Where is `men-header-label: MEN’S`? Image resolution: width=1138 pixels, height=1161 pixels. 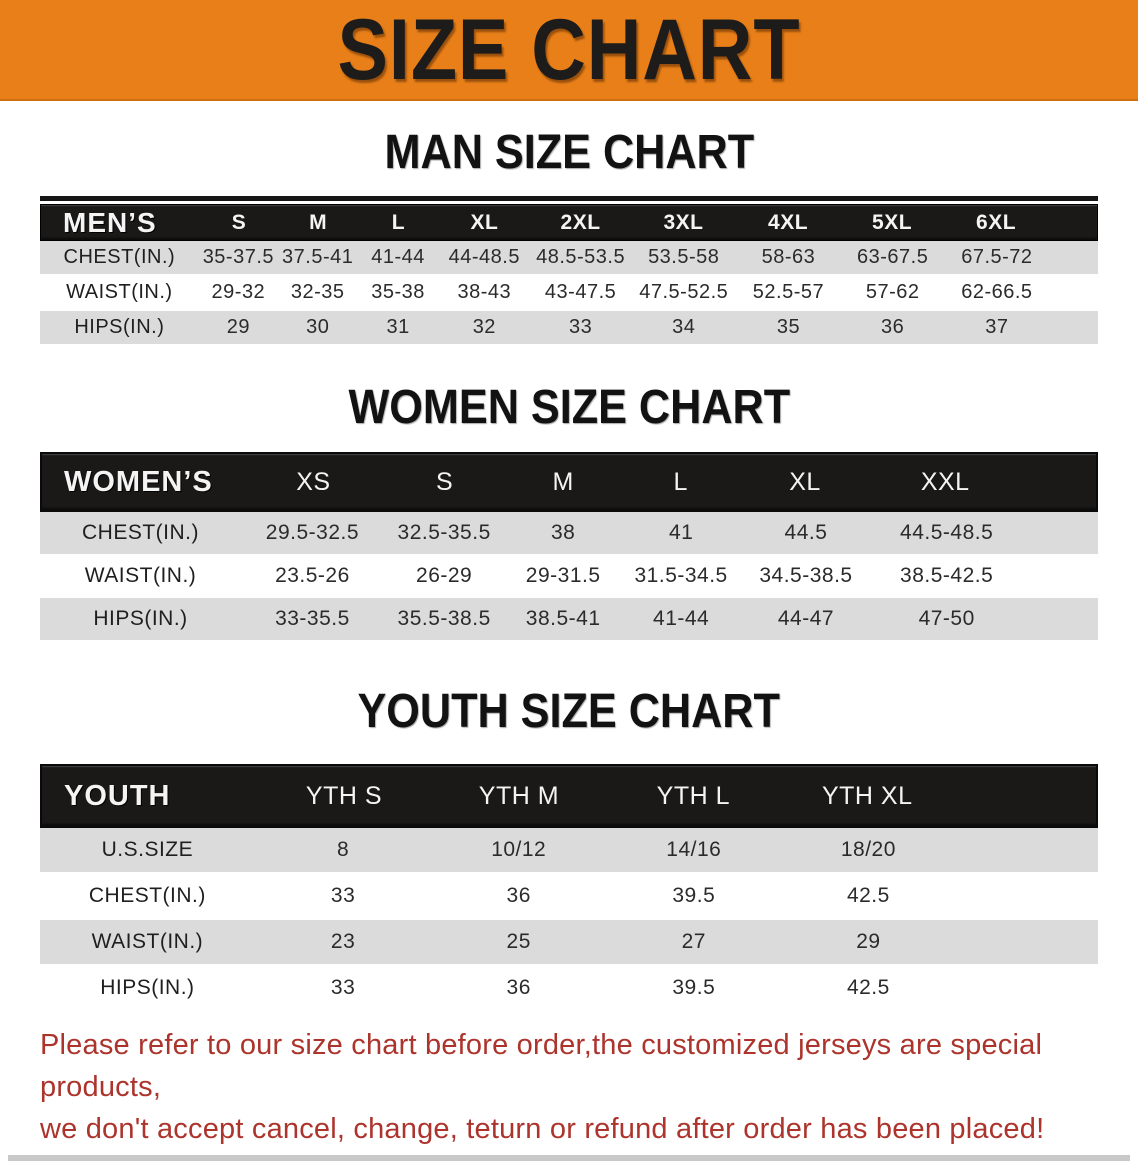
men-header-label: MEN’S is located at coordinates (110, 222).